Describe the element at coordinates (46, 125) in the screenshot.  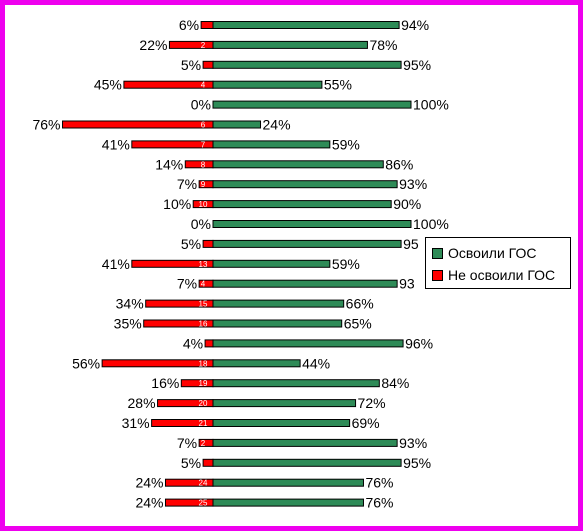
I see `data-label-not-mastered: 76%` at that location.